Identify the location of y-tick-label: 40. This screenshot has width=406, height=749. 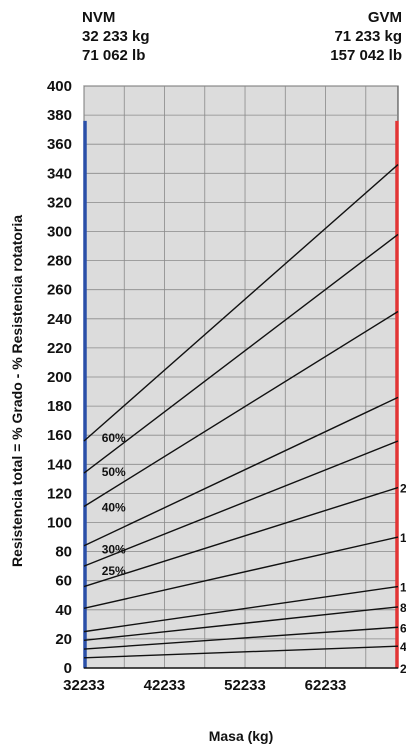
(63, 610).